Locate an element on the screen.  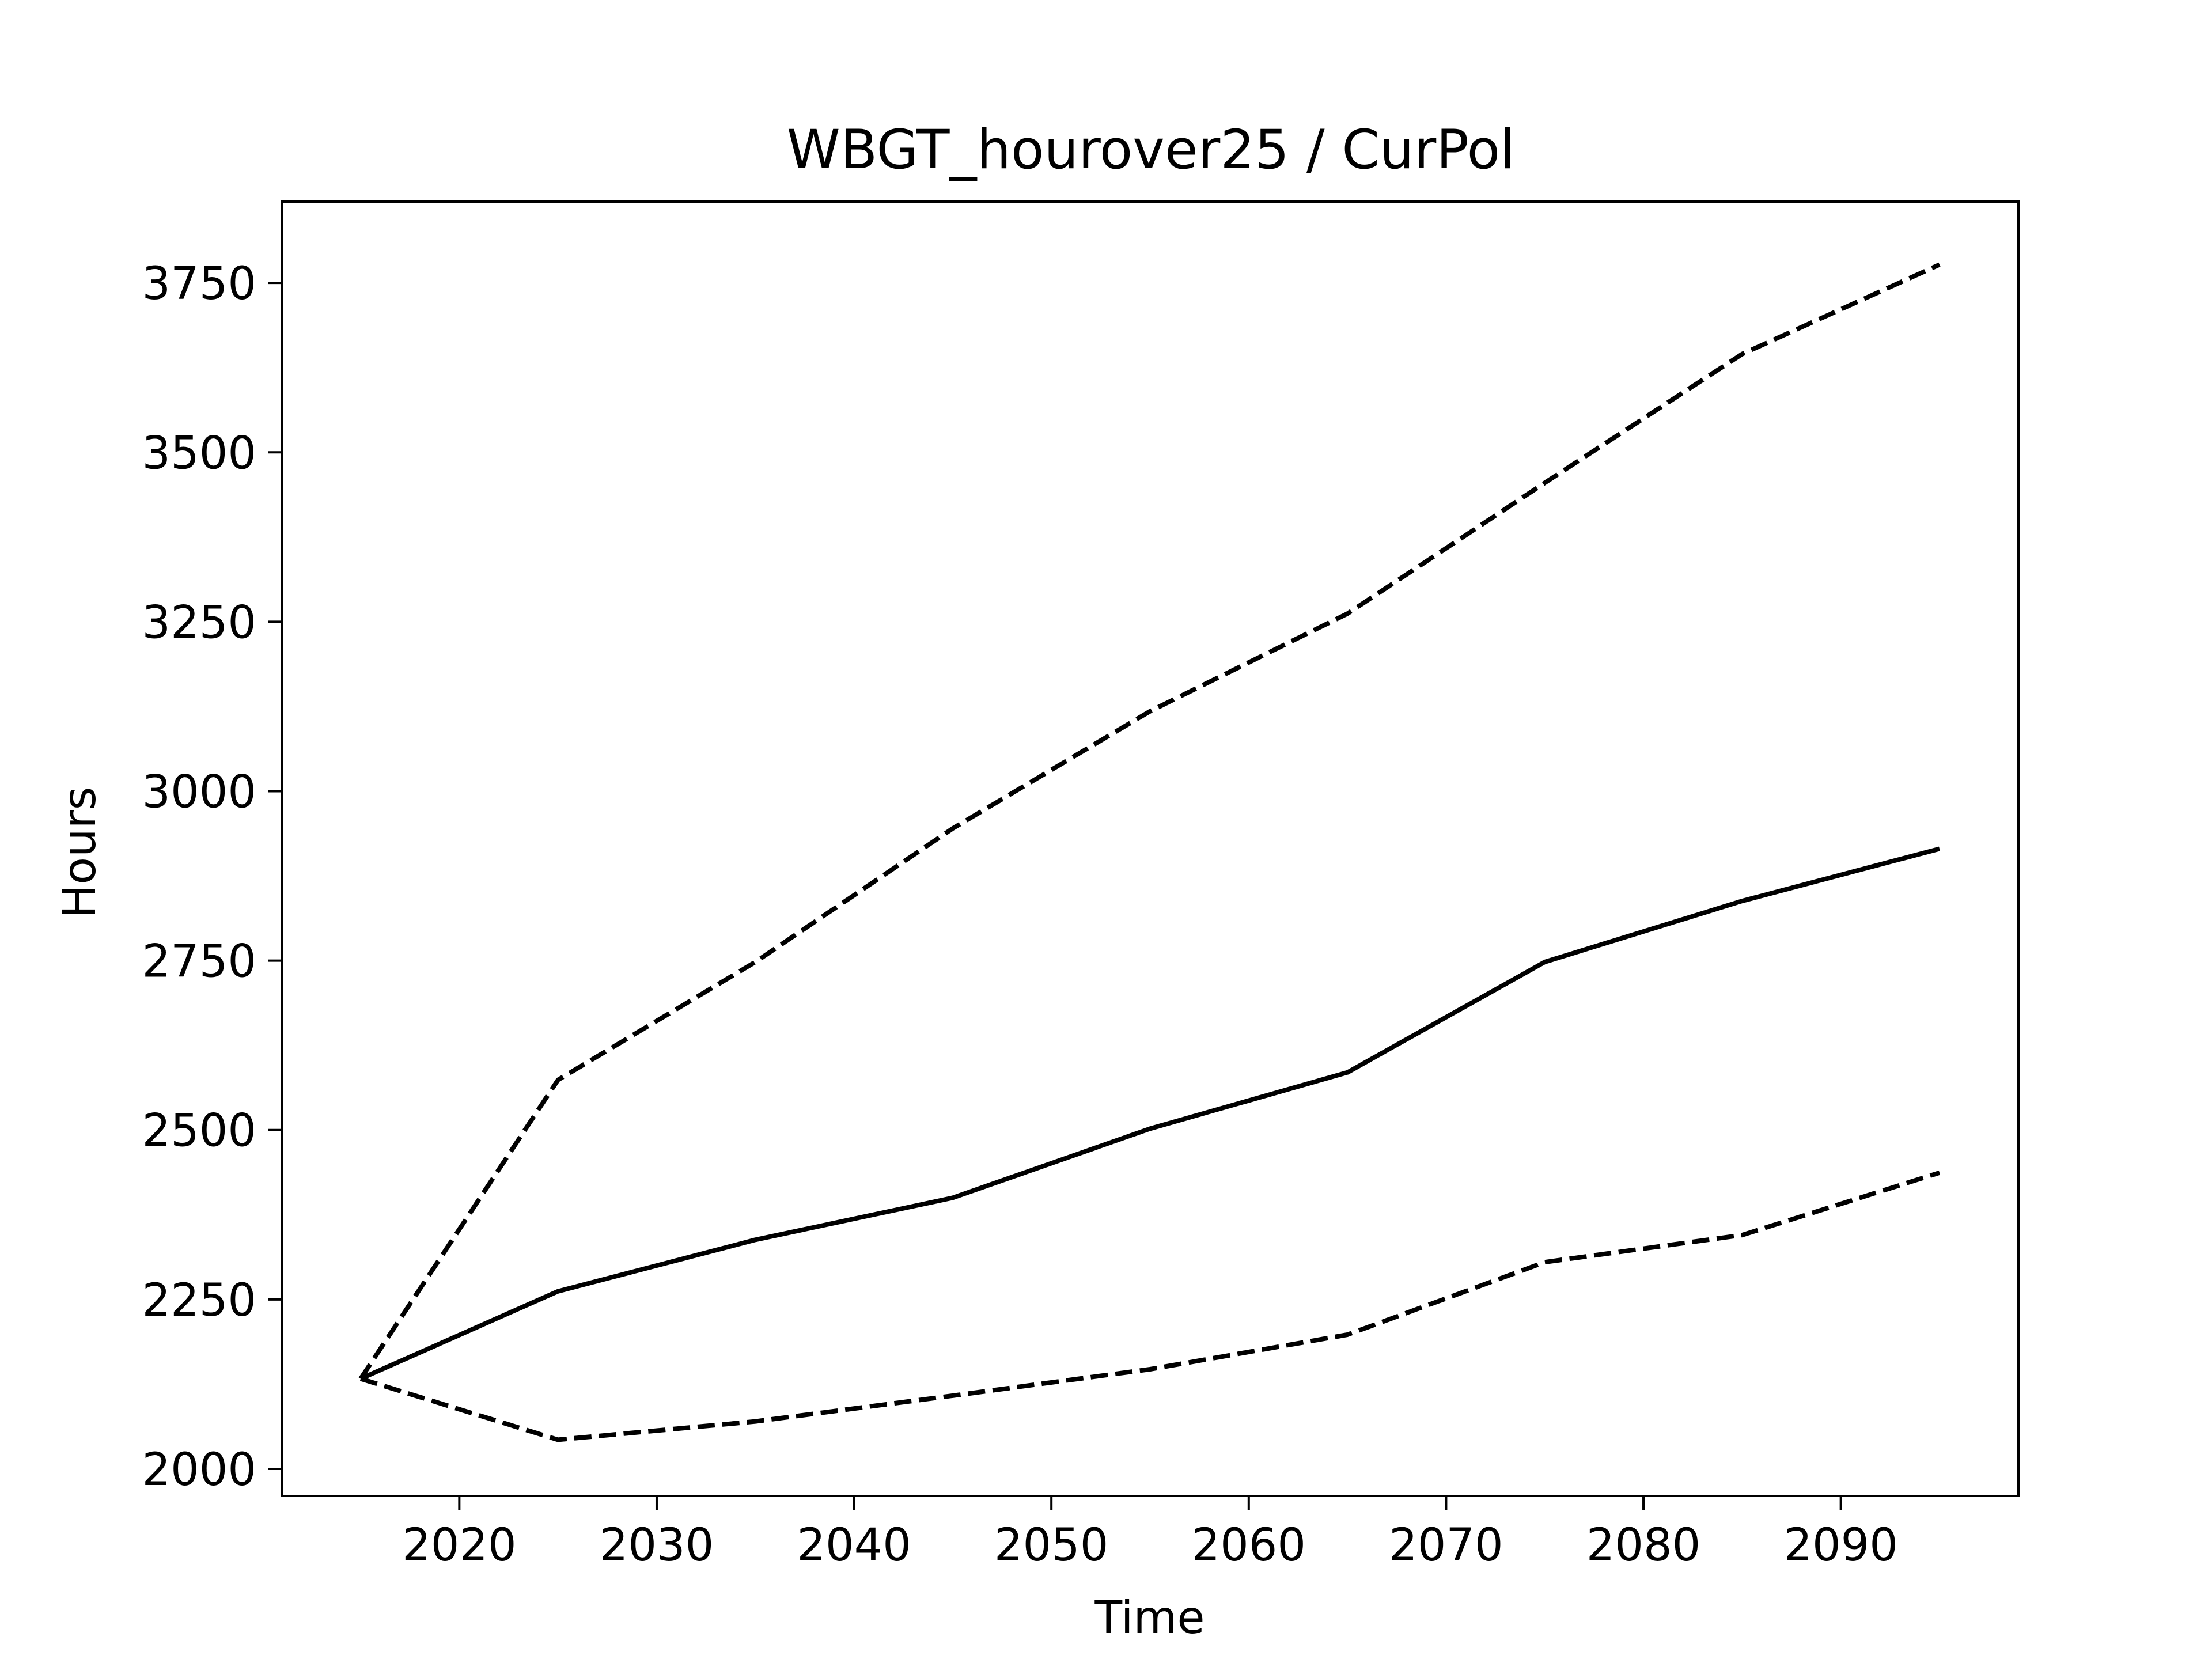
x-tick-label: 2050 is located at coordinates (1051, 1545).